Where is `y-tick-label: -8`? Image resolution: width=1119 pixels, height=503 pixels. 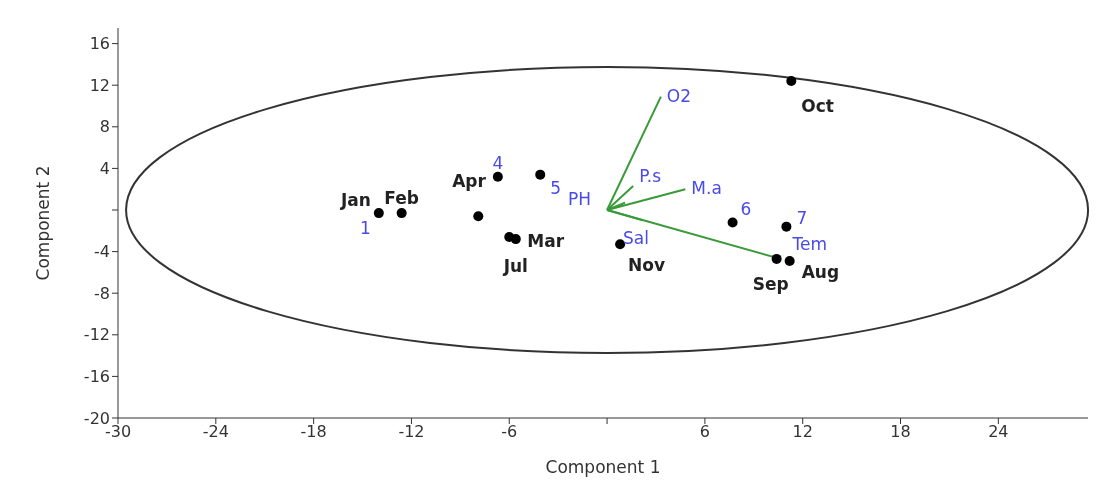
y-tick-label: -8 is located at coordinates (102, 293).